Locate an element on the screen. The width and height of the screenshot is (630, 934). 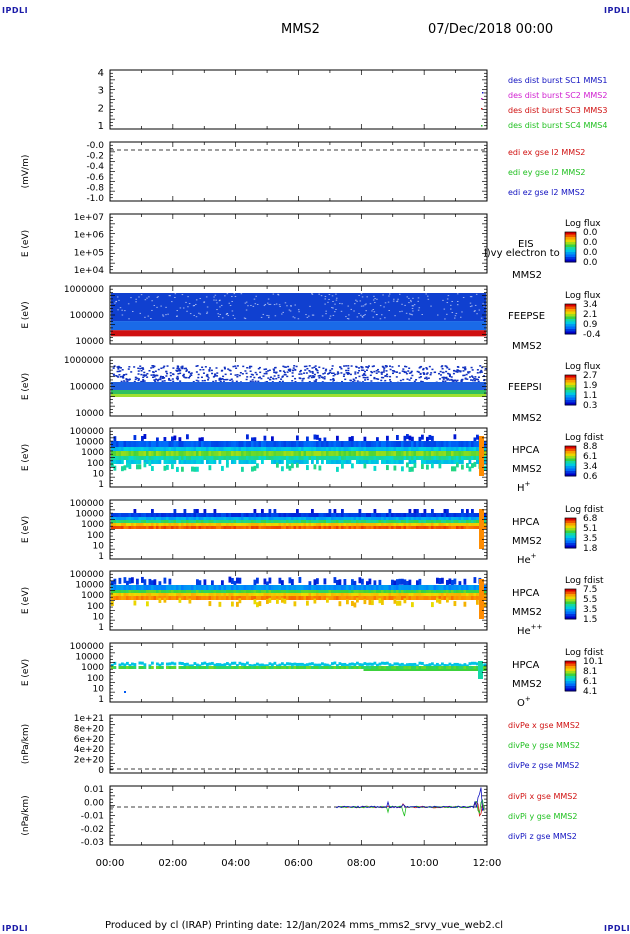
x-tick-label: 04:00 is located at coordinates (235, 863).